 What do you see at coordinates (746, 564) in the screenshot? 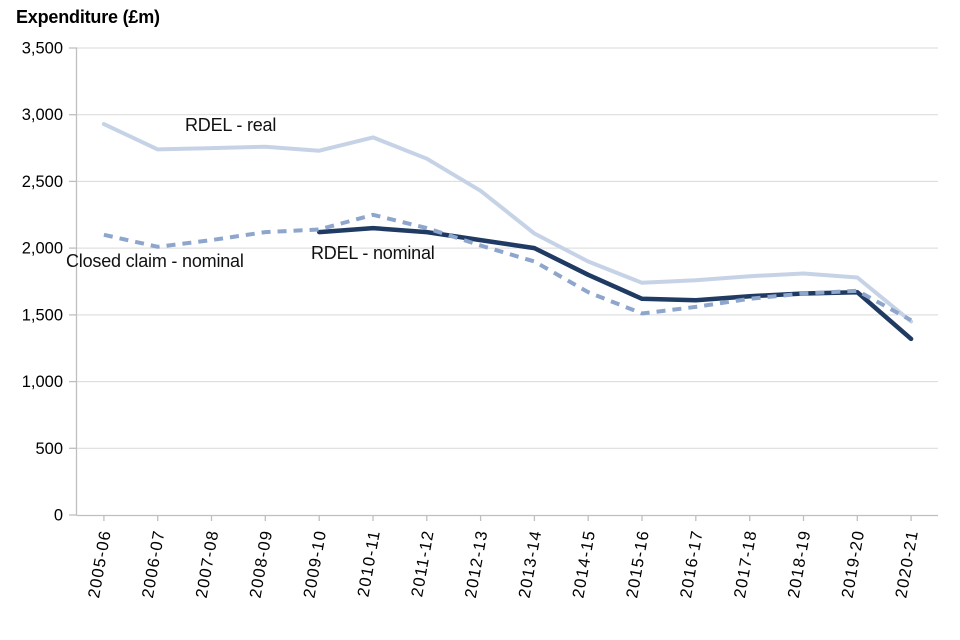
I see `x-tick-label: 2017-18` at bounding box center [746, 564].